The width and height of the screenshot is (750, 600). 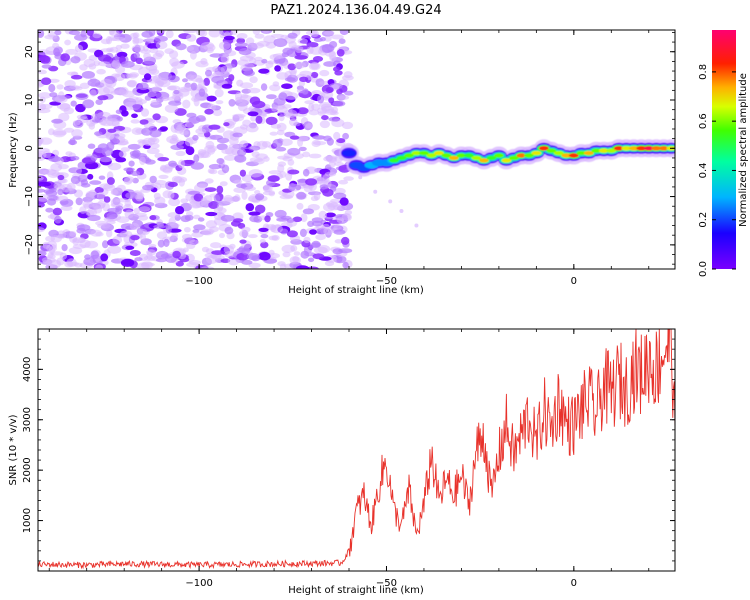 What do you see at coordinates (401, 211) in the screenshot?
I see `noise-dot` at bounding box center [401, 211].